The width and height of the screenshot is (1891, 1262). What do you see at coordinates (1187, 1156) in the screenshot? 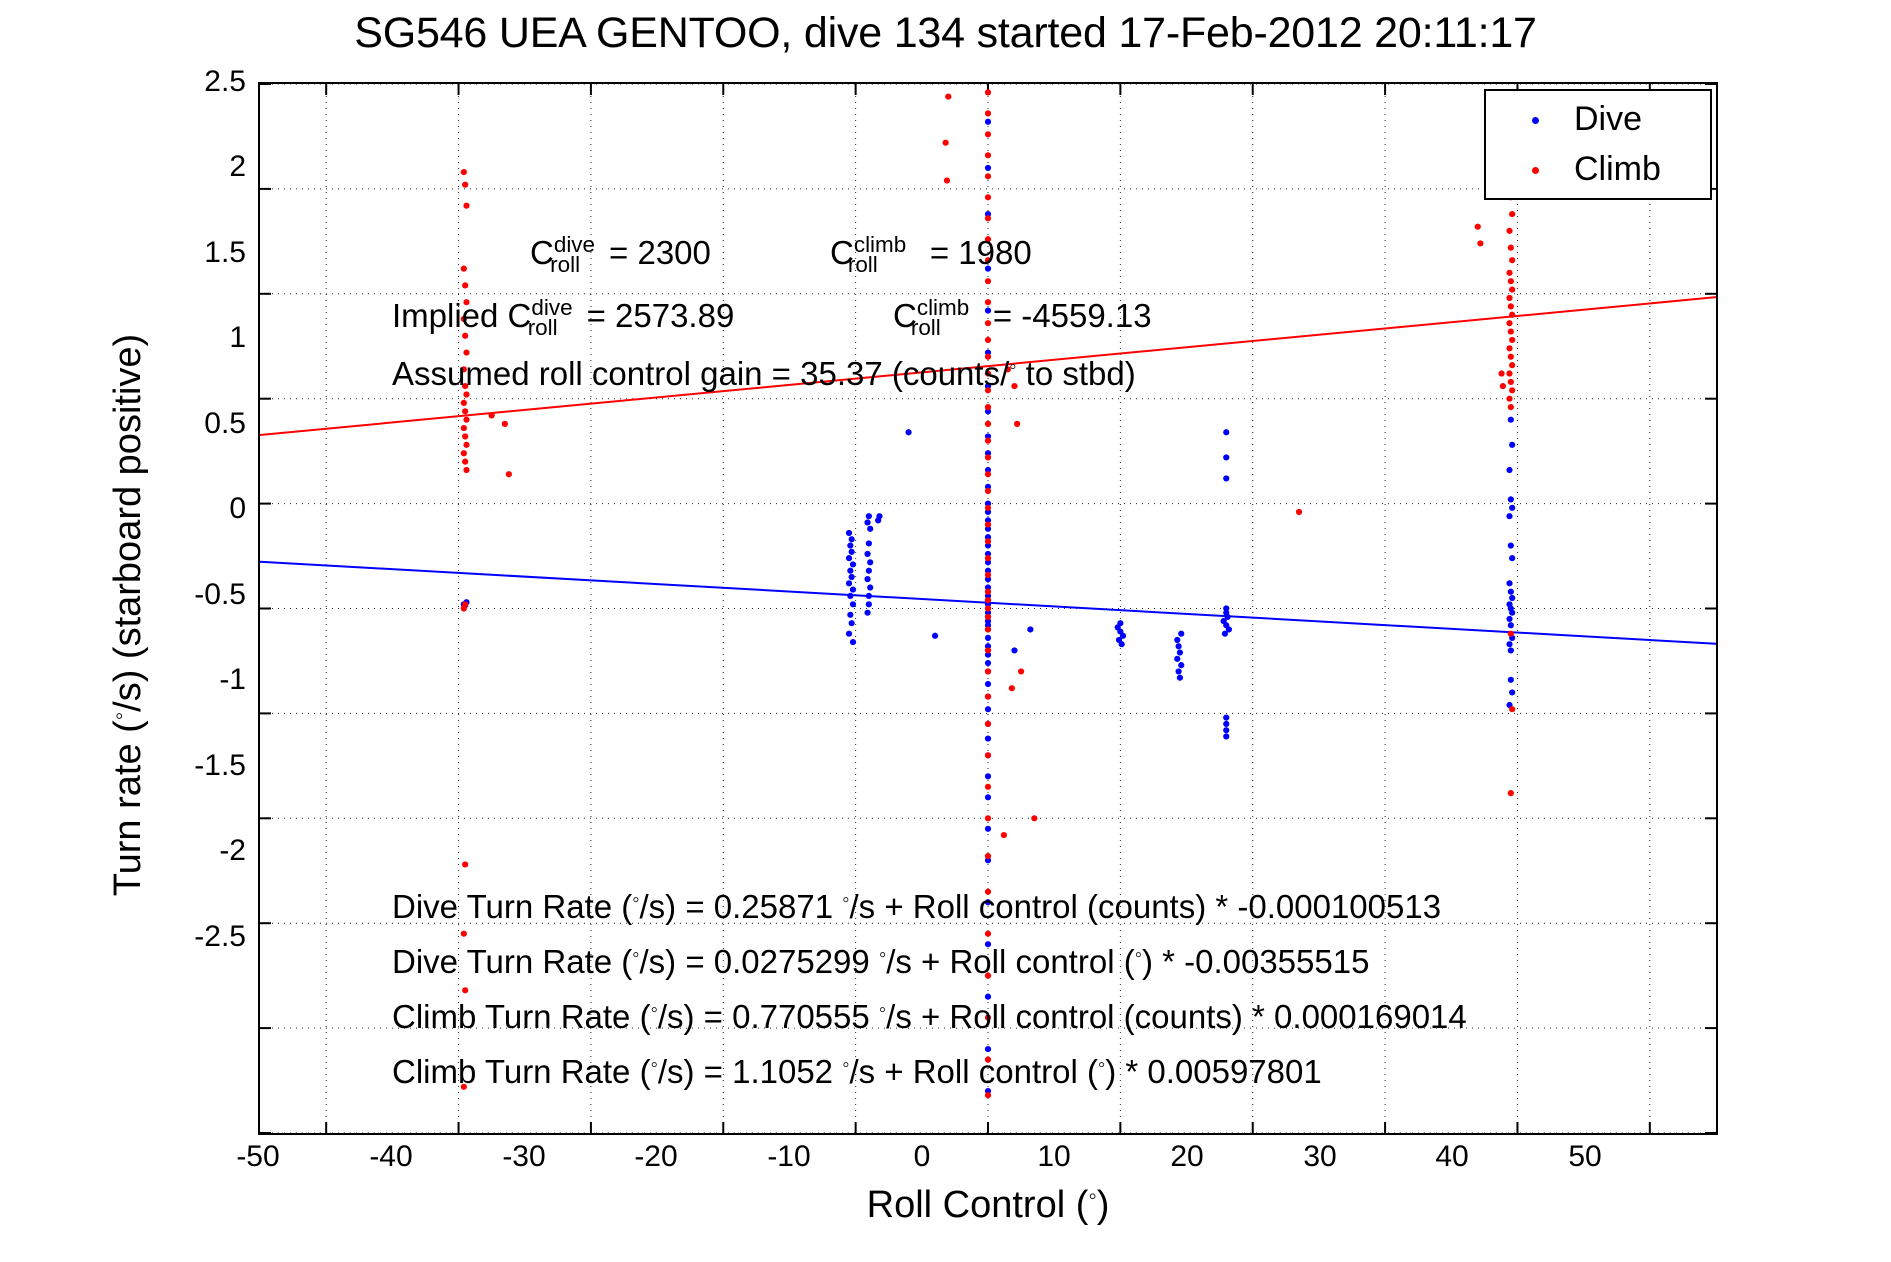
I see `xtick-label-20: 20` at bounding box center [1187, 1156].